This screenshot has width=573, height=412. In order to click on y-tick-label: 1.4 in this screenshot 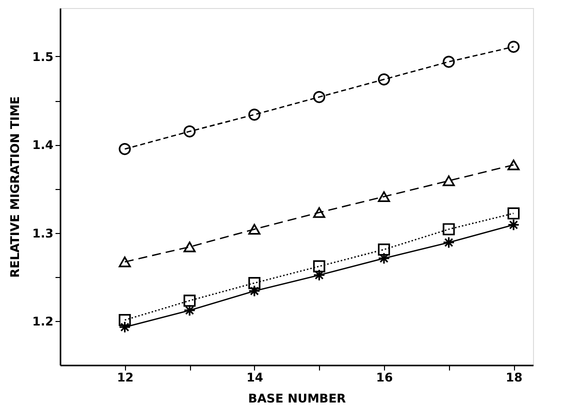, I will do `click(43, 145)`.